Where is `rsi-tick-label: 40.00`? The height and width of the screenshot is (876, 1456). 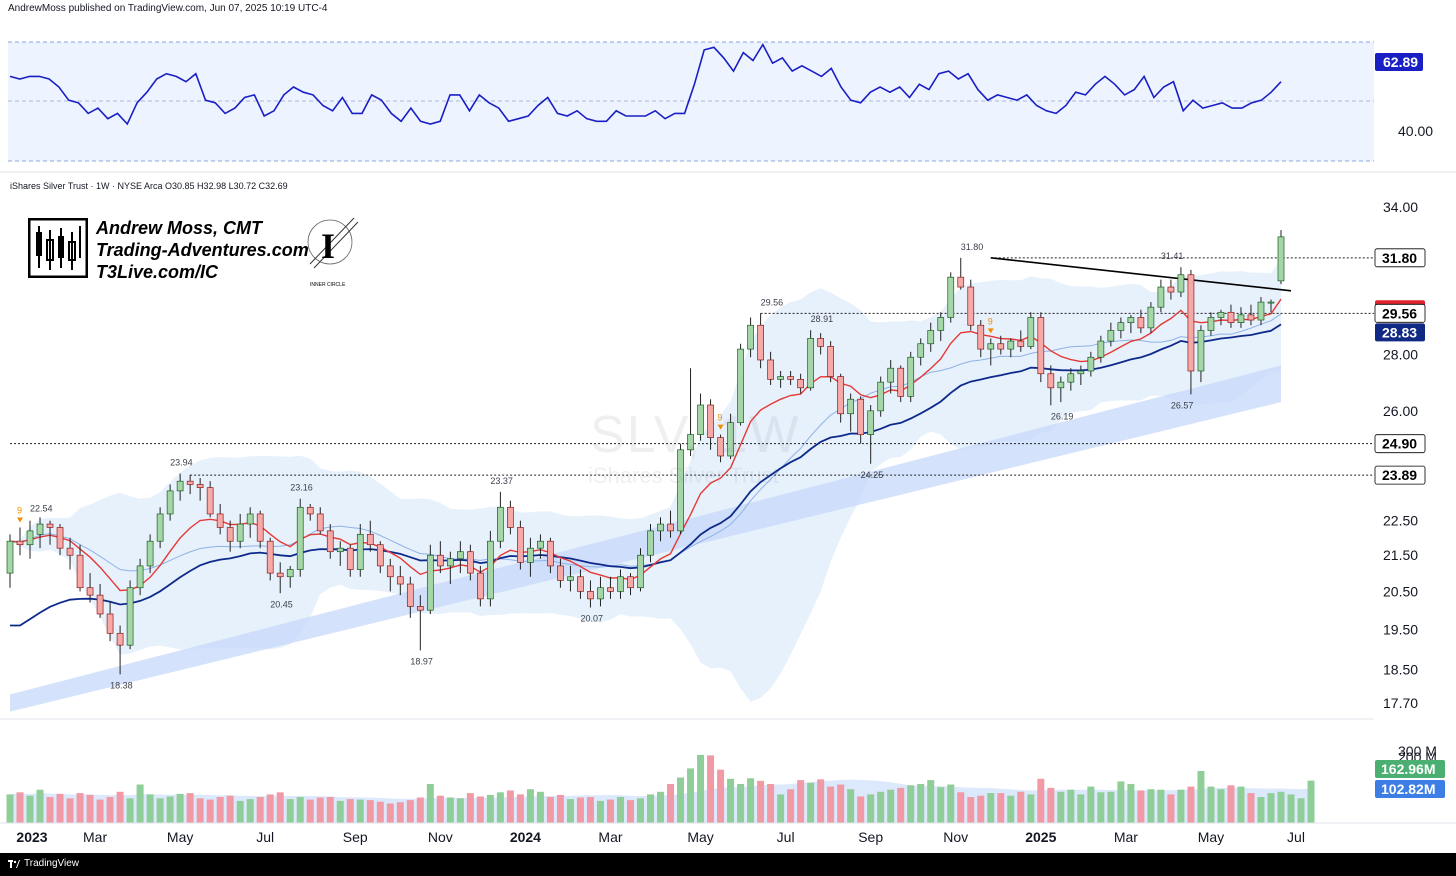 rsi-tick-label: 40.00 is located at coordinates (1415, 131).